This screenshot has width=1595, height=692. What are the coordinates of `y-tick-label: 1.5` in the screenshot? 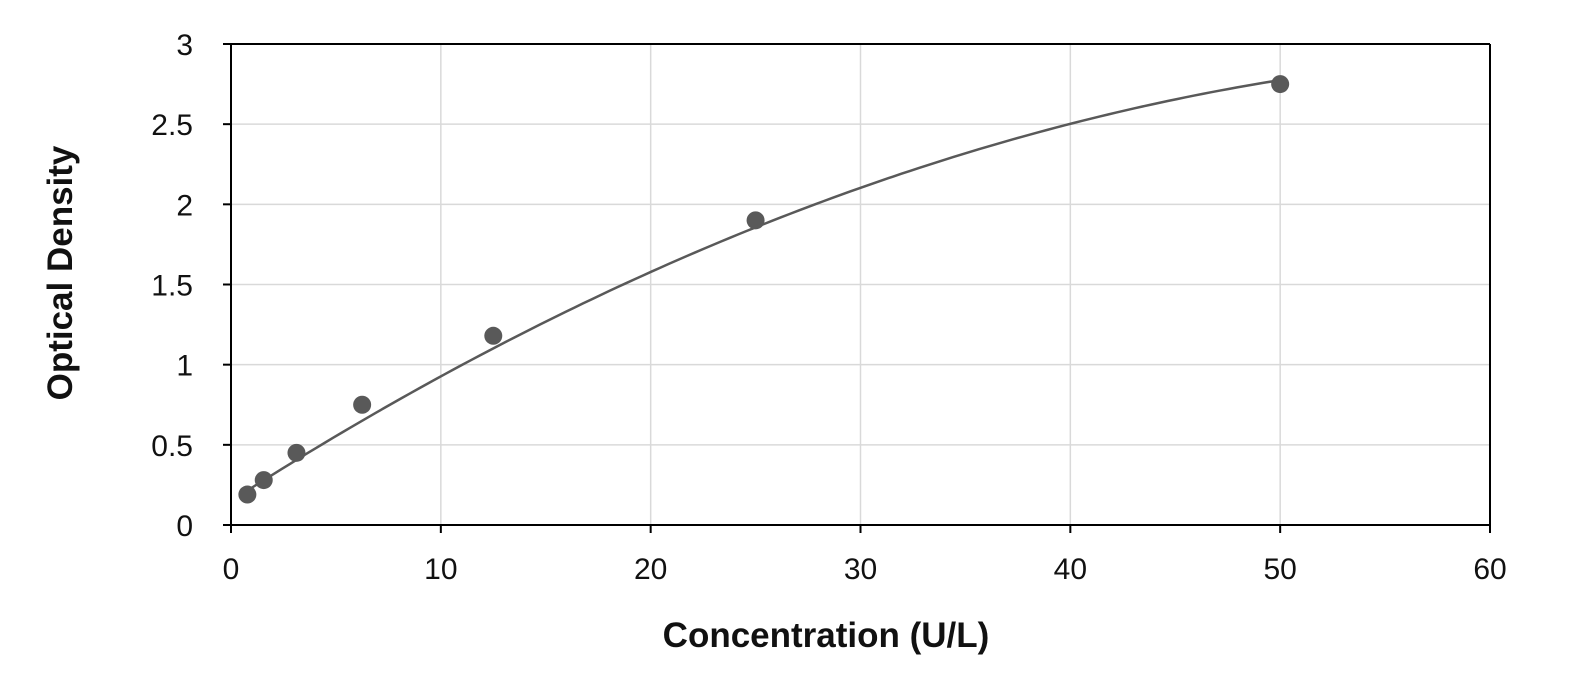 It's located at (172, 286).